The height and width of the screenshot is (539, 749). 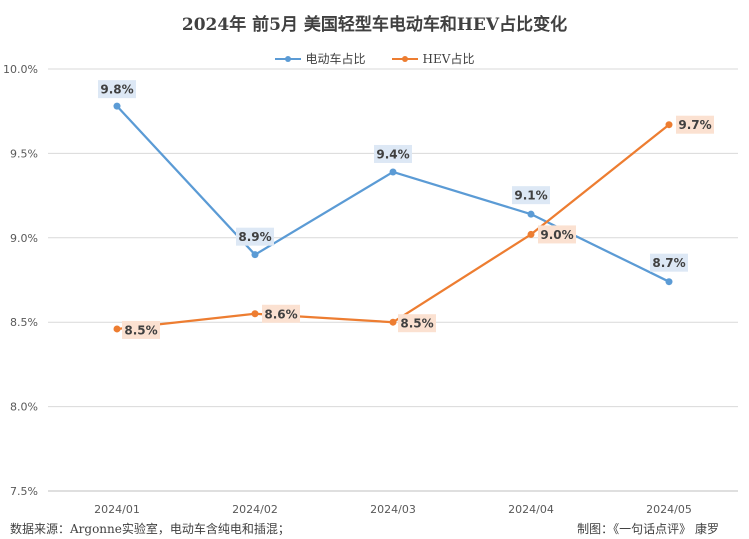 I want to click on legend-label-hev: HEV占比, so click(x=448, y=59).